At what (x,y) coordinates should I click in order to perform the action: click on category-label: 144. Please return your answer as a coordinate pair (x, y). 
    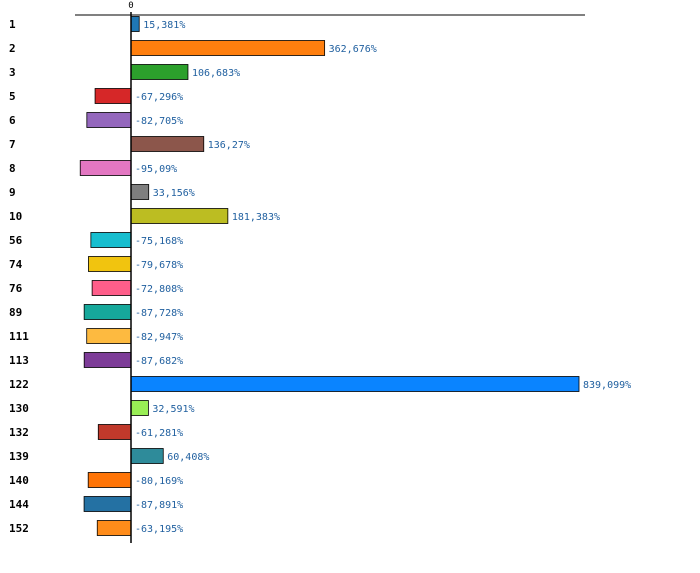
    Looking at the image, I should click on (19, 504).